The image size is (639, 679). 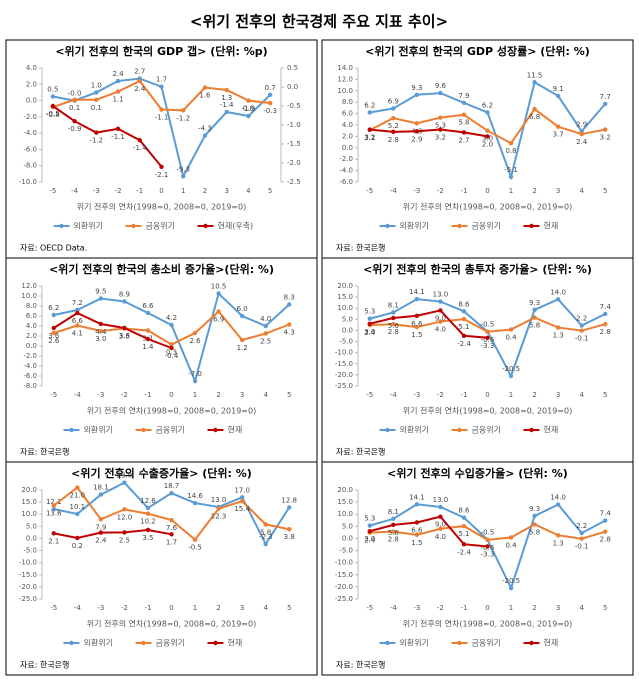 What do you see at coordinates (31, 526) in the screenshot?
I see `y-tick-label: 5.0` at bounding box center [31, 526].